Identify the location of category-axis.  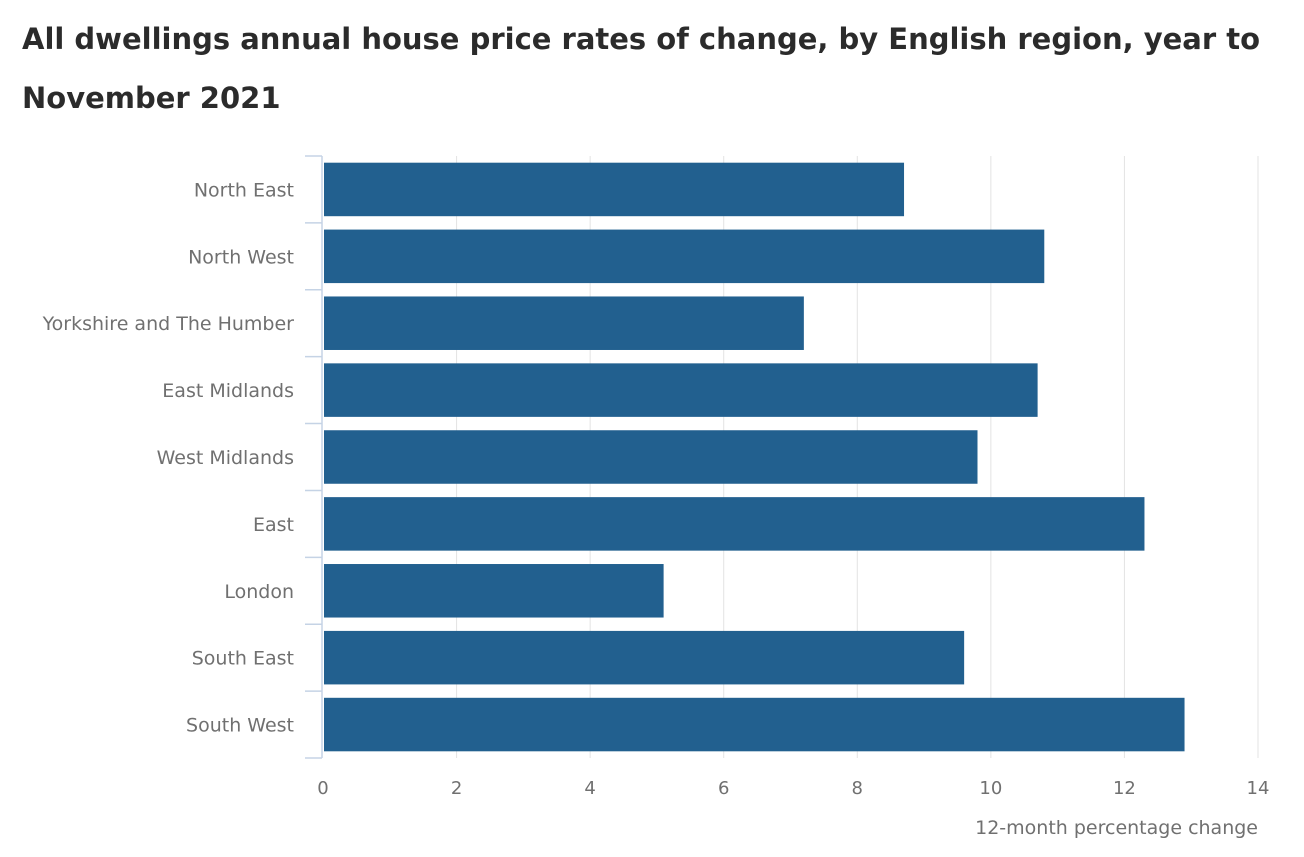
(314, 457).